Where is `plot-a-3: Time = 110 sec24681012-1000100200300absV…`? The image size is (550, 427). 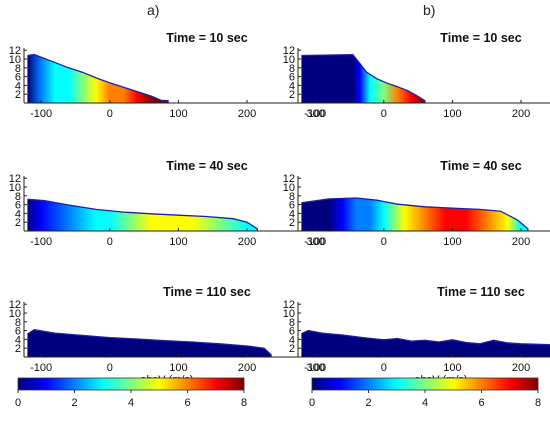 plot-a-3: Time = 110 sec24681012-1000100200300absV… is located at coordinates (179, 335).